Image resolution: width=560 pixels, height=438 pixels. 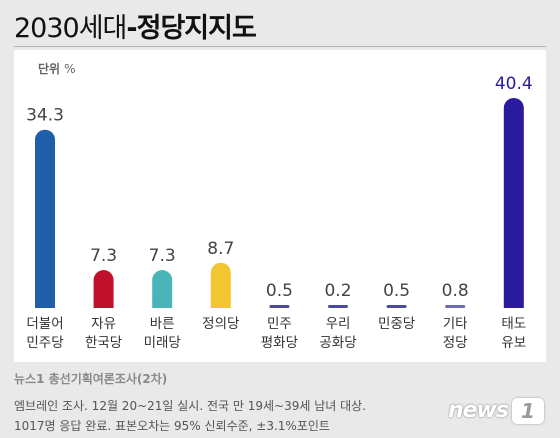 What do you see at coordinates (337, 291) in the screenshot?
I see `bar-value-6: 0.2` at bounding box center [337, 291].